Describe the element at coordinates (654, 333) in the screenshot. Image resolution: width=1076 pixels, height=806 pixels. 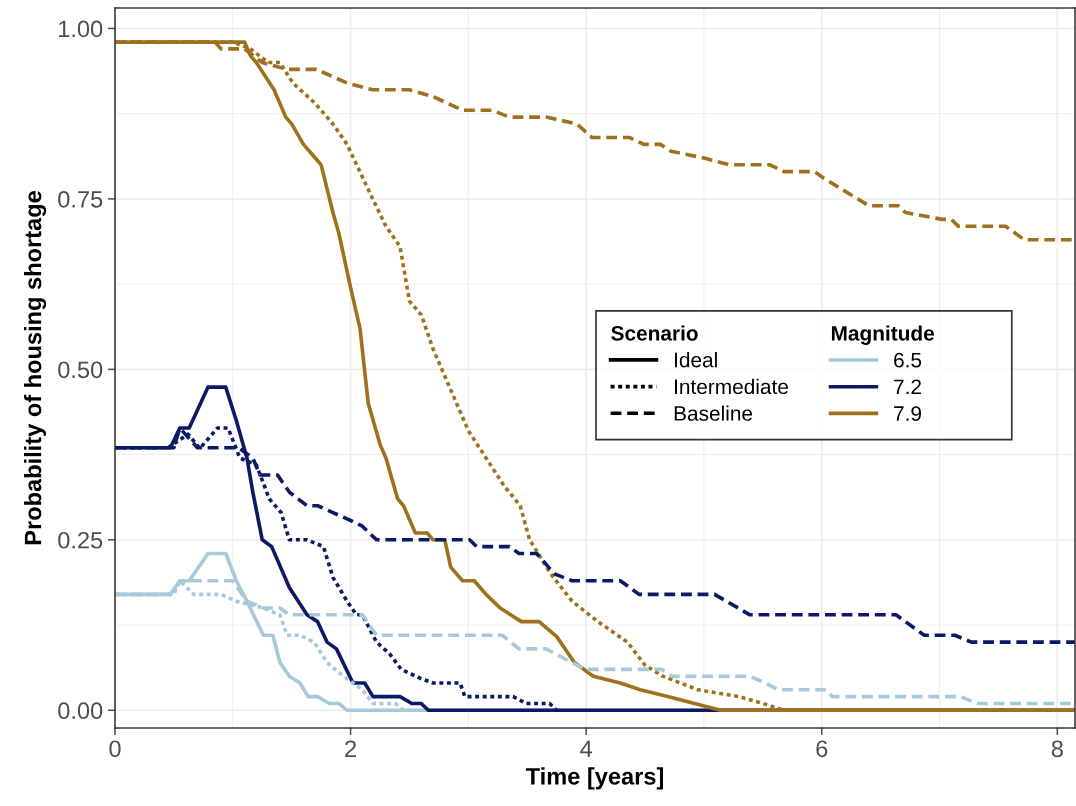
I see `text: Scenario` at that location.